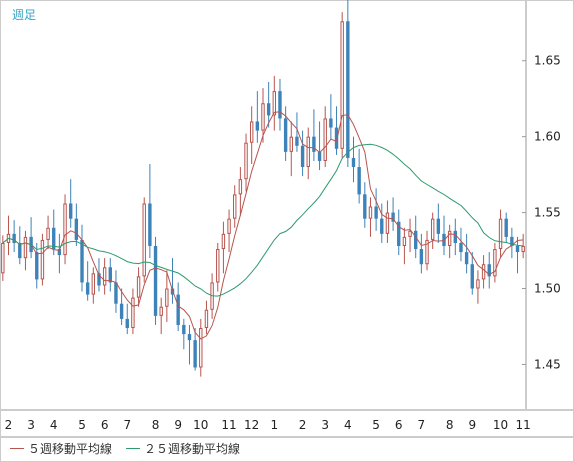  What do you see at coordinates (17, 448) in the screenshot?
I see `legend-swatch-ma5` at bounding box center [17, 448].